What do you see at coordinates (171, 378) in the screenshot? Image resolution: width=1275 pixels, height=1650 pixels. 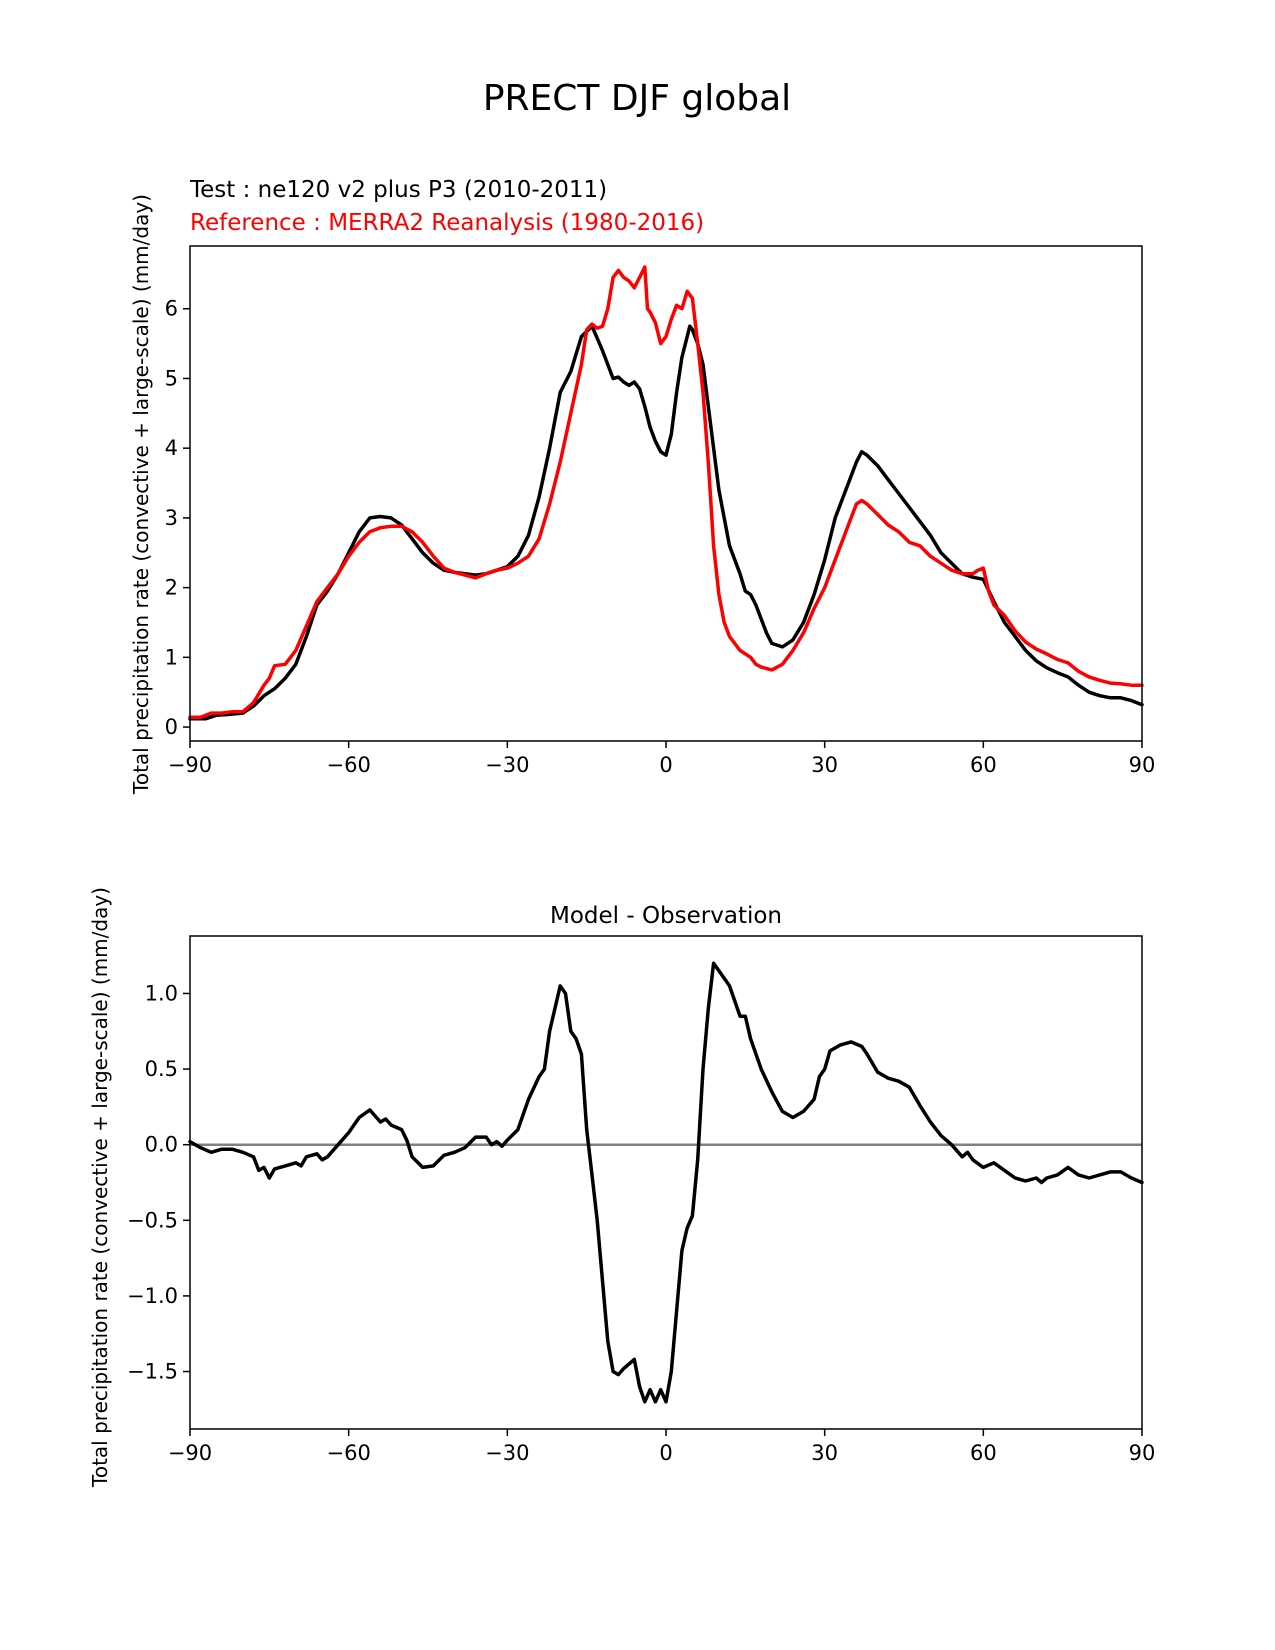 I see `top-y-tick-label: 5` at bounding box center [171, 378].